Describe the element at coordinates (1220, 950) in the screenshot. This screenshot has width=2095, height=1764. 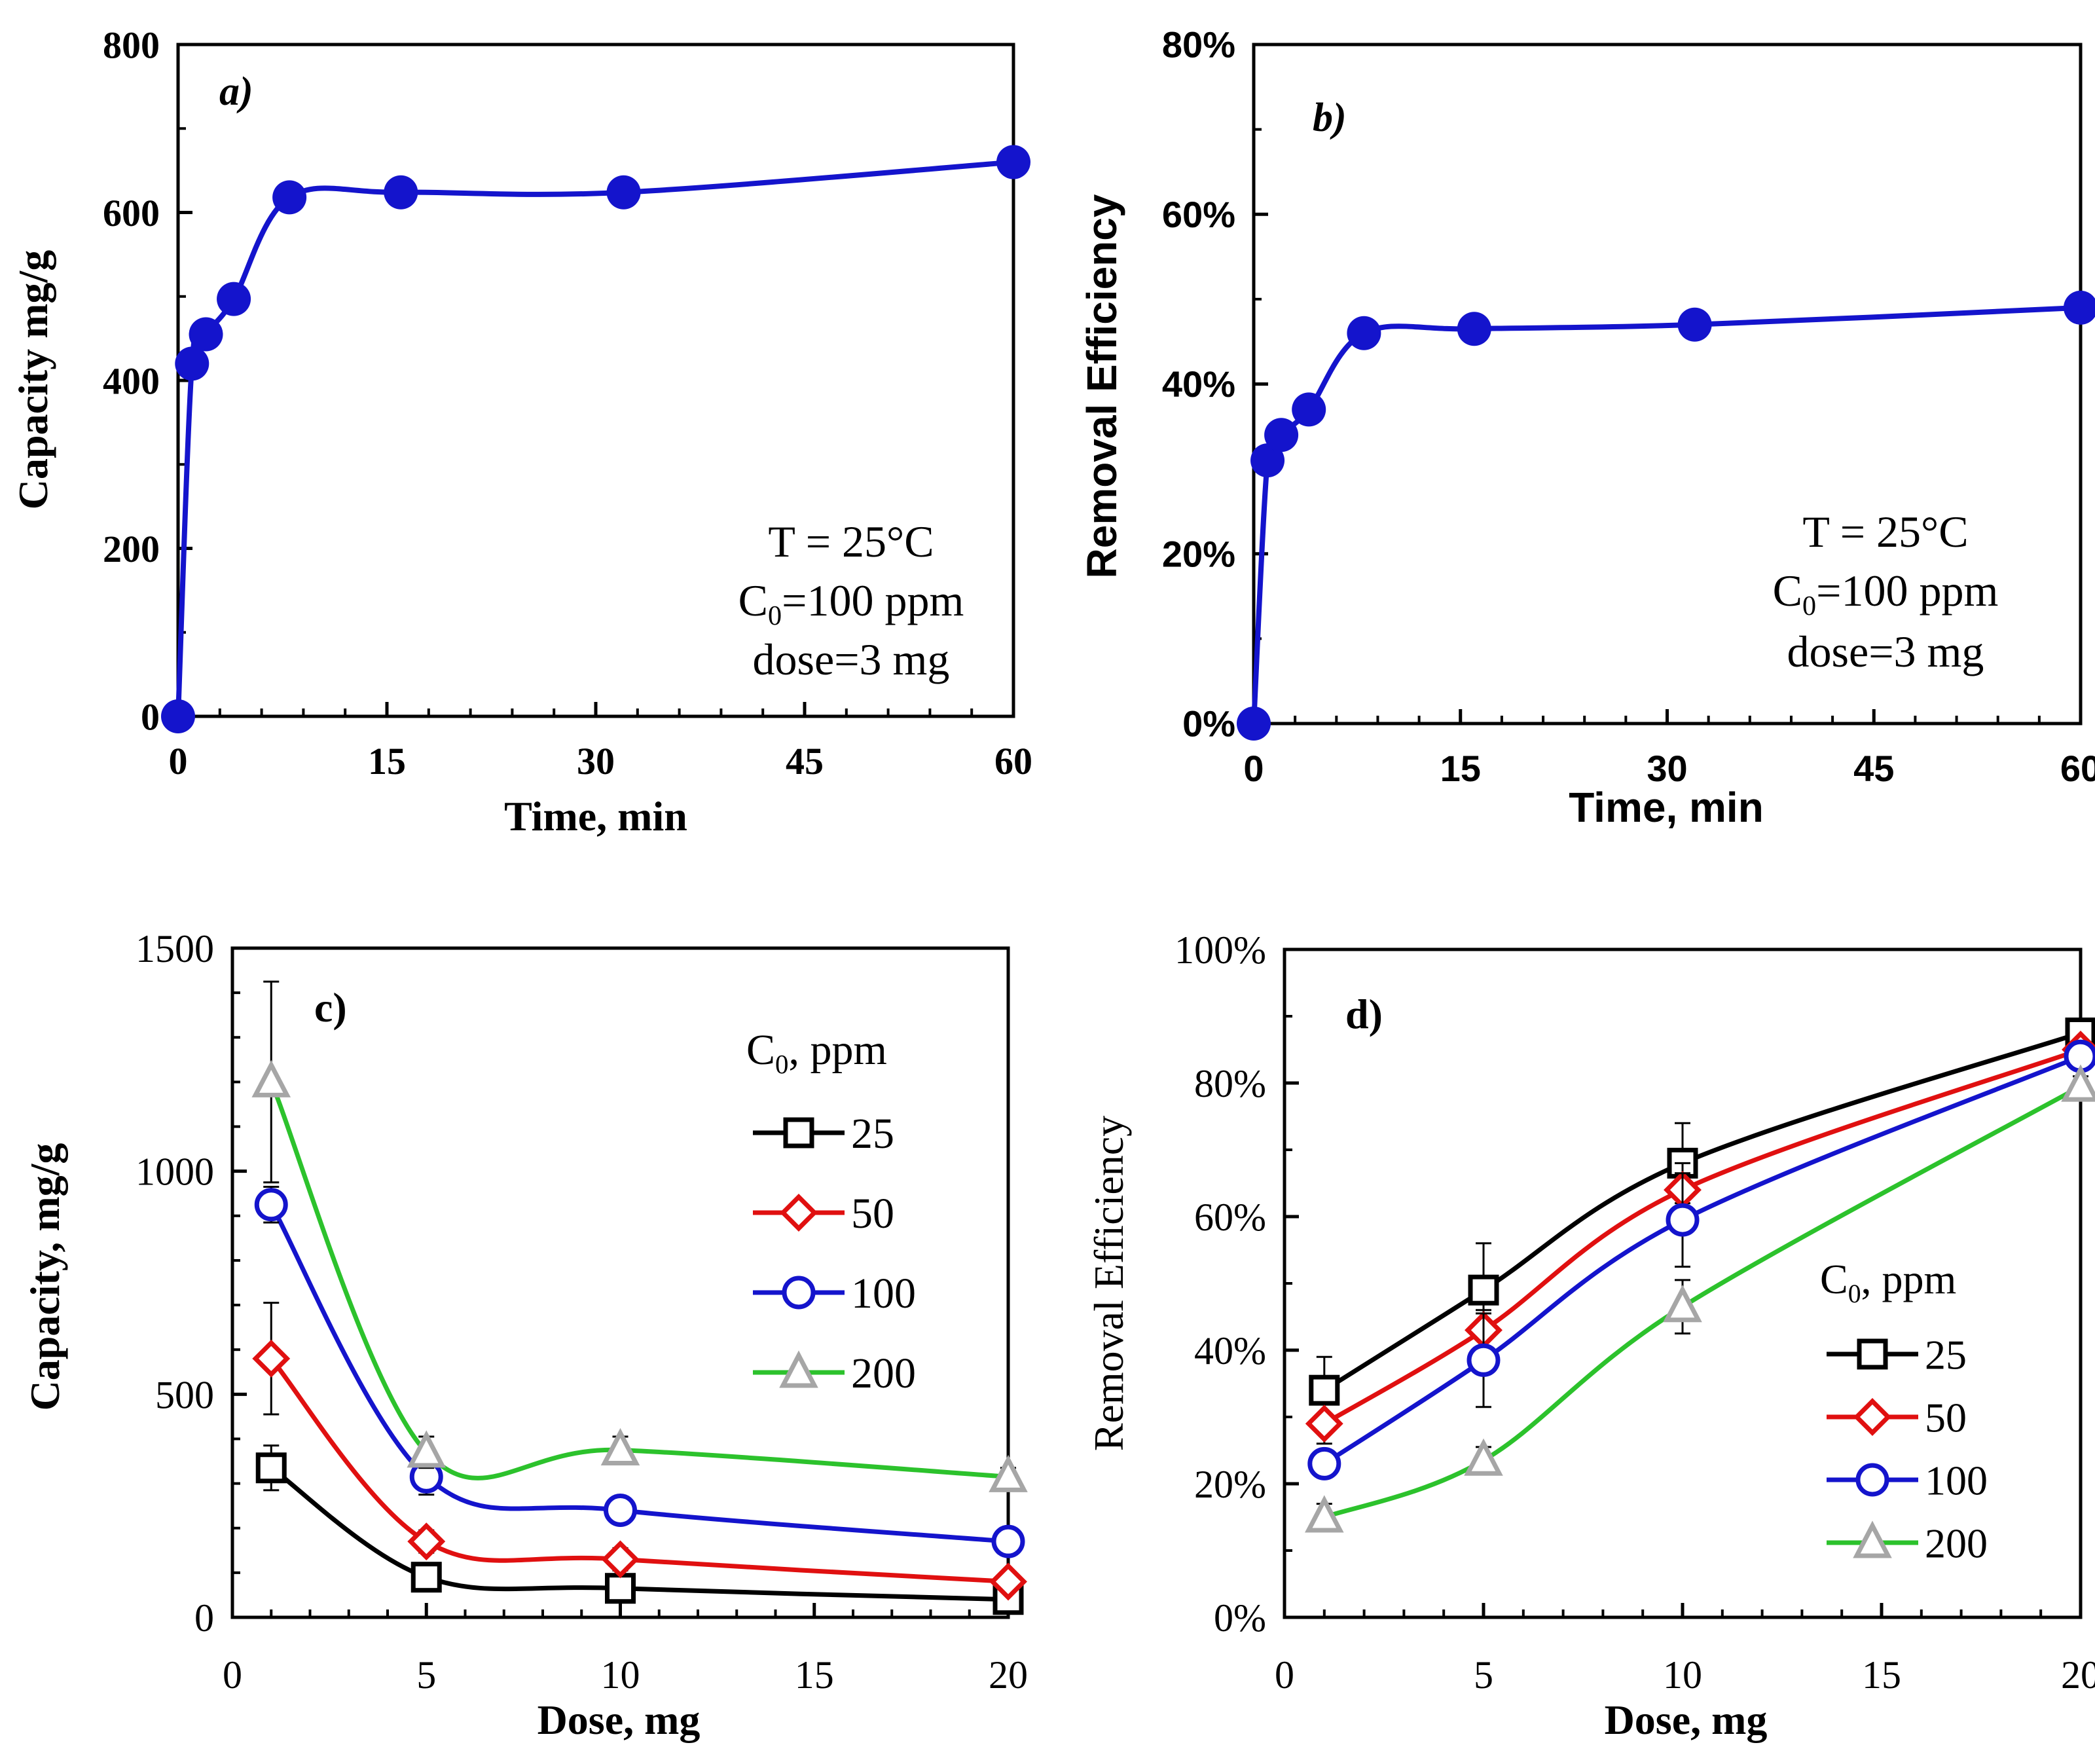
I see `y-tick-label: 100%` at that location.